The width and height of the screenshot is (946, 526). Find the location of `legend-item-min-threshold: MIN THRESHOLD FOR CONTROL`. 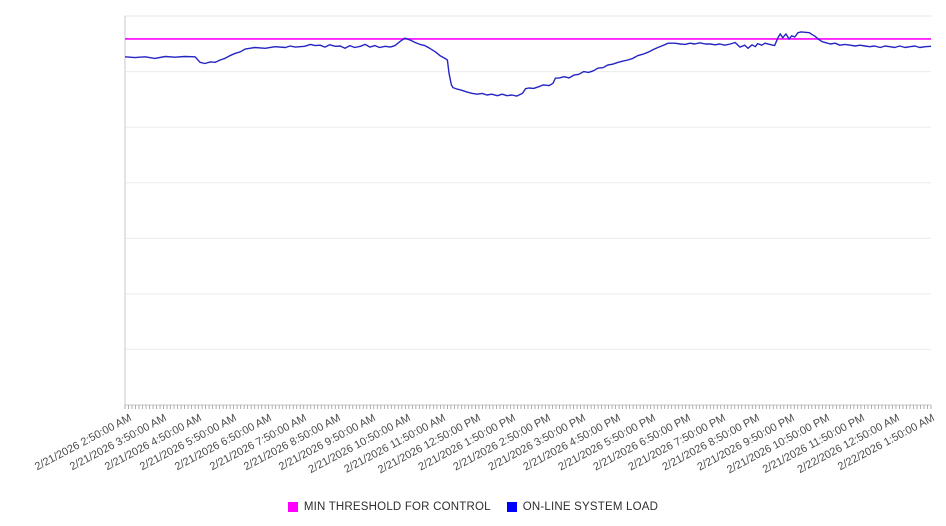

legend-item-min-threshold: MIN THRESHOLD FOR CONTROL is located at coordinates (389, 507).